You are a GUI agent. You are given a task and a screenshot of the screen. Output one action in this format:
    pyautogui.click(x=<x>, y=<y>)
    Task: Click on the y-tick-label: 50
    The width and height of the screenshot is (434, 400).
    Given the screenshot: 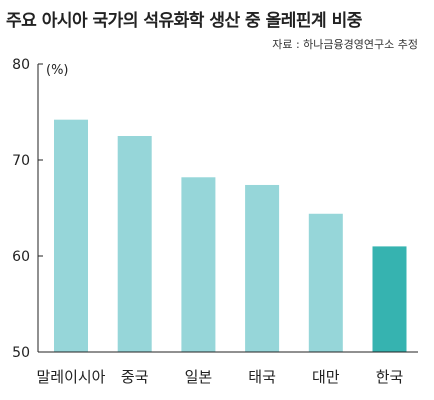 What is the action you would take?
    pyautogui.click(x=21, y=353)
    